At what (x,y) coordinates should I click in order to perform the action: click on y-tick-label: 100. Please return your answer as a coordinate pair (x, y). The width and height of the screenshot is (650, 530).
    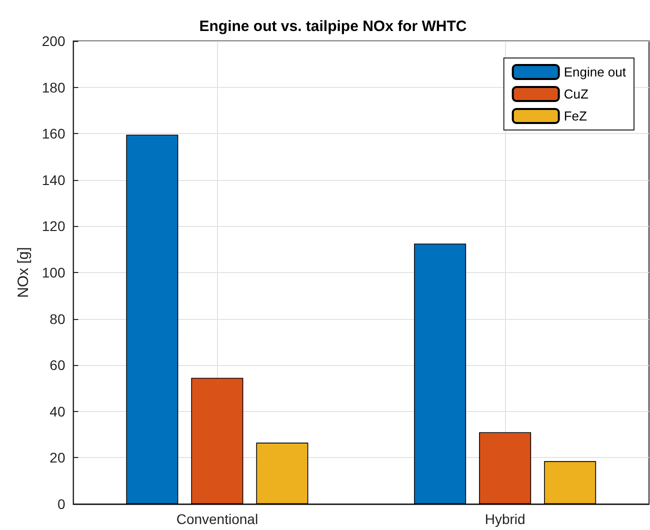
    Looking at the image, I should click on (54, 272).